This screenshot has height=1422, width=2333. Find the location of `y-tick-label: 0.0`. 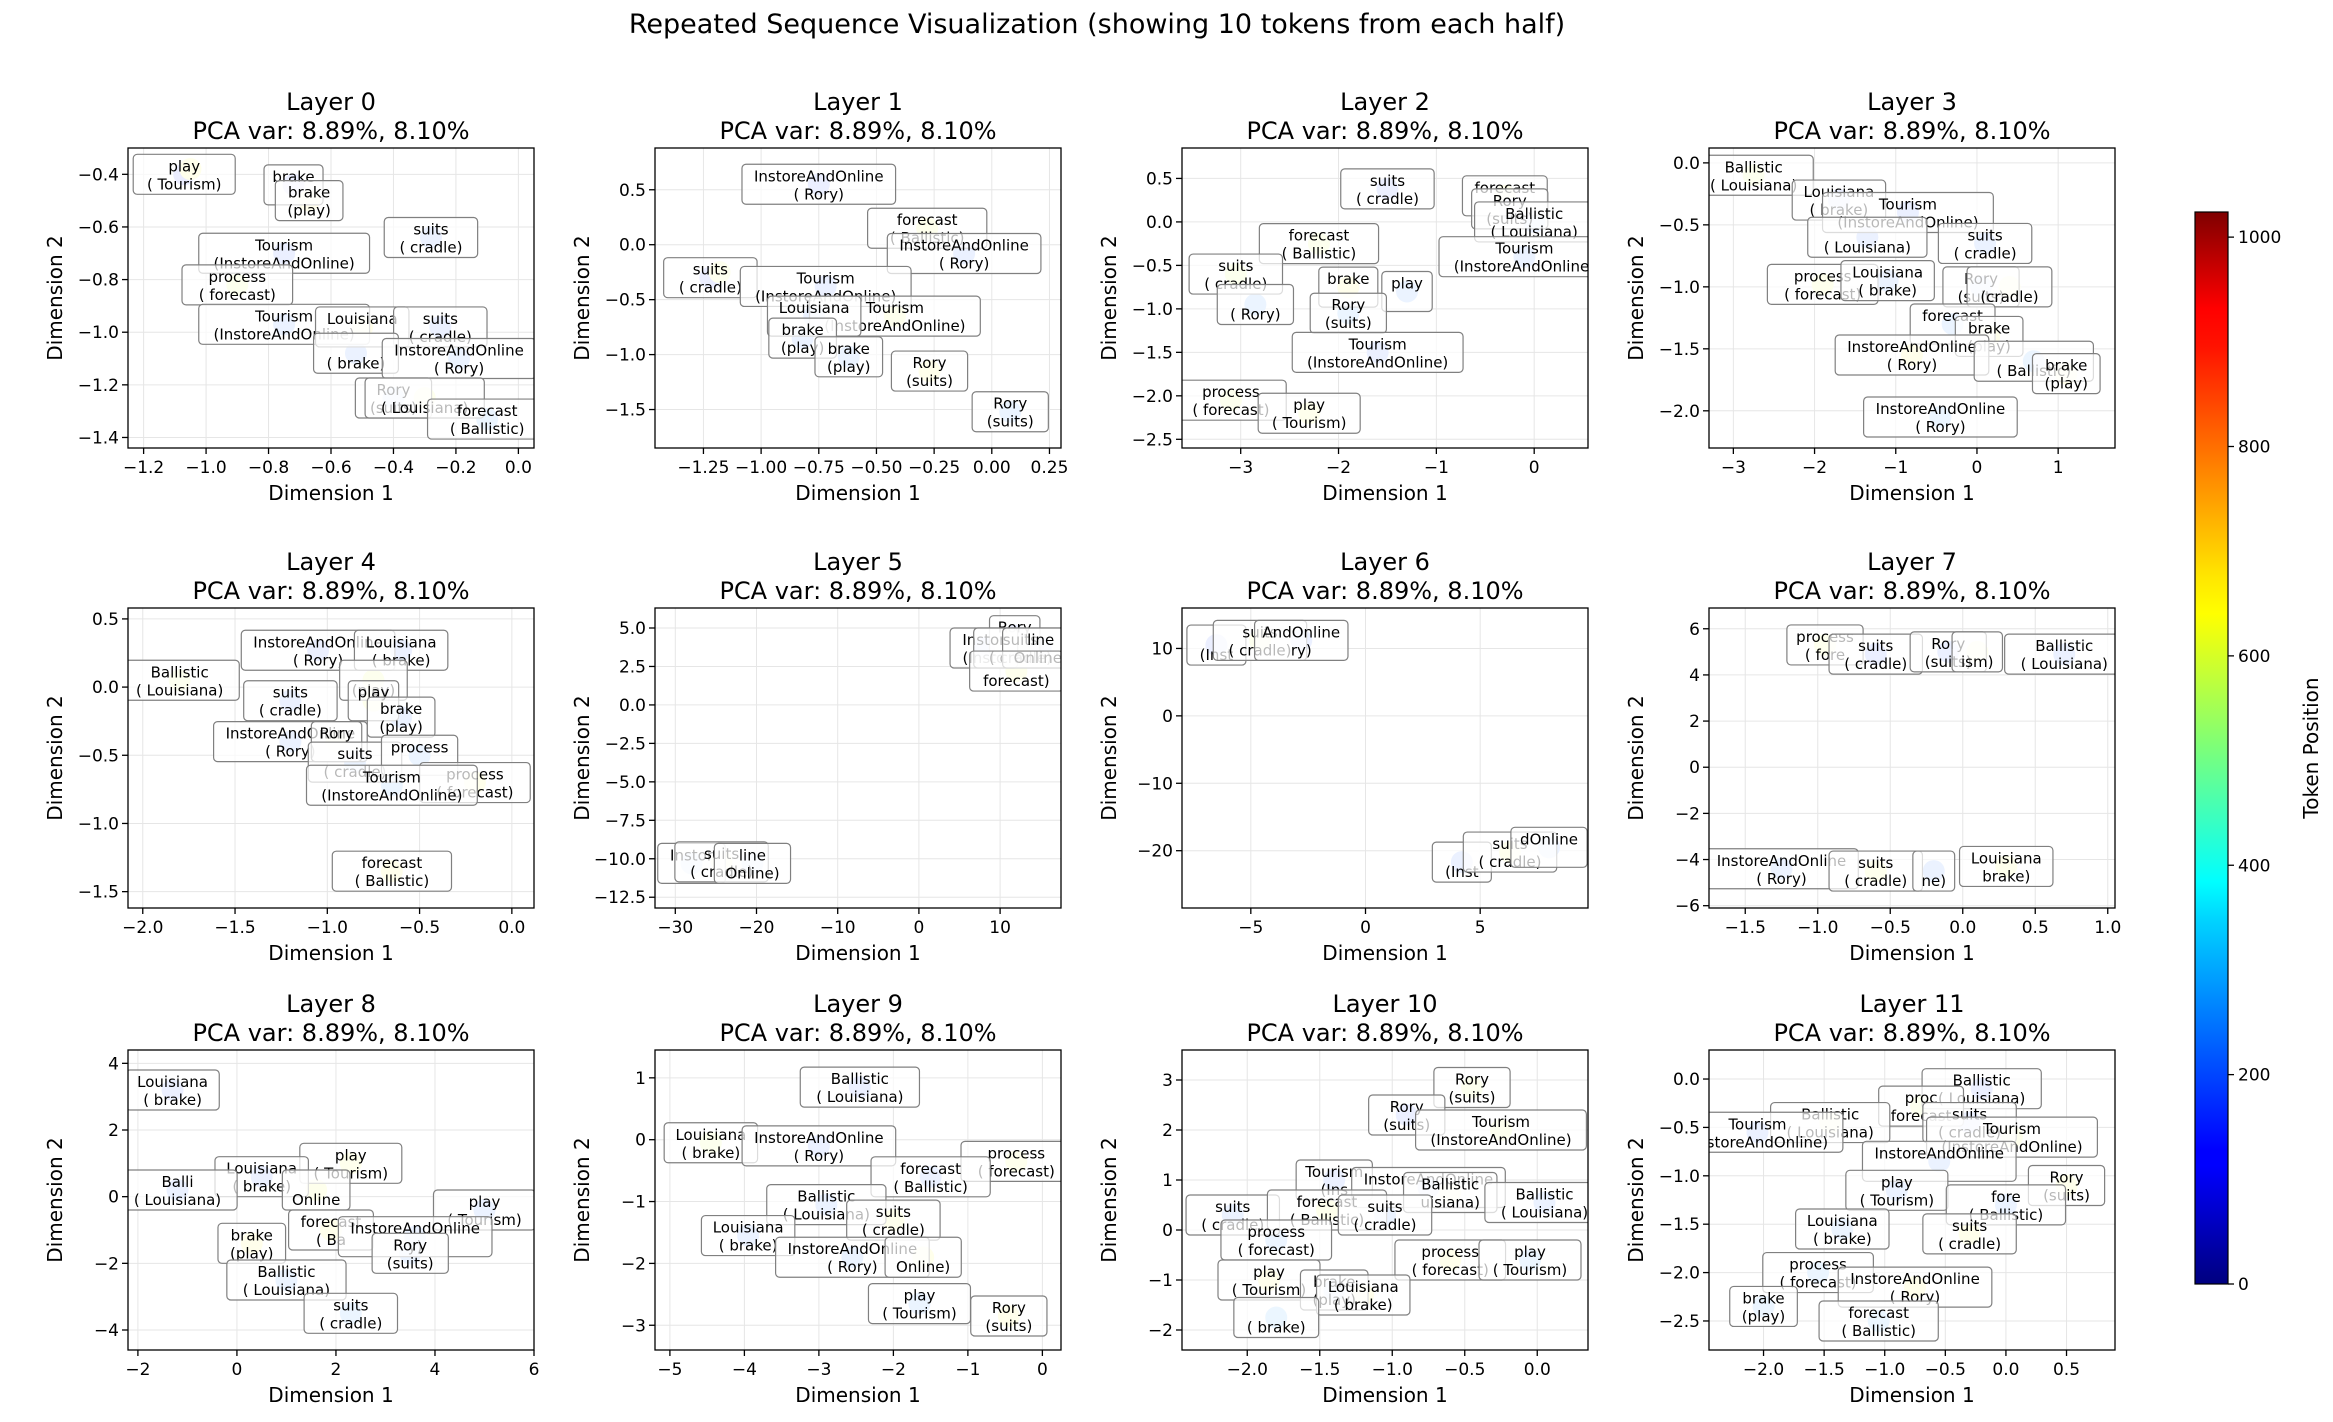

y-tick-label: 0.0 is located at coordinates (632, 706).